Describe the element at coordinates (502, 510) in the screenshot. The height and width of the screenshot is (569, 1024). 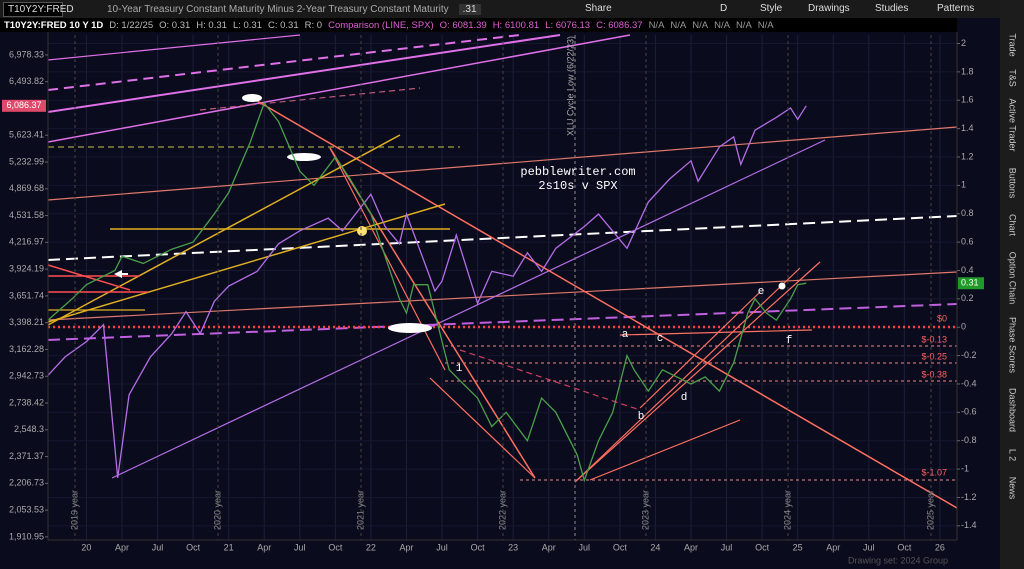
I see `year-label: 2022 year` at that location.